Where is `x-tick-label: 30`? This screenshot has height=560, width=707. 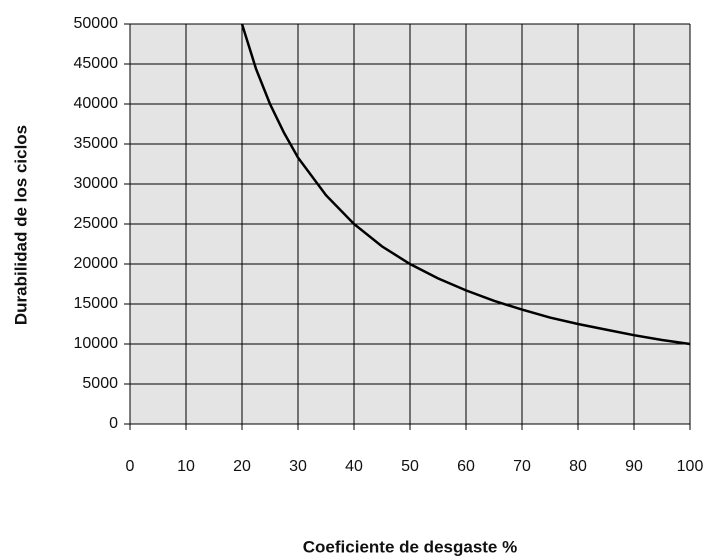 x-tick-label: 30 is located at coordinates (298, 466).